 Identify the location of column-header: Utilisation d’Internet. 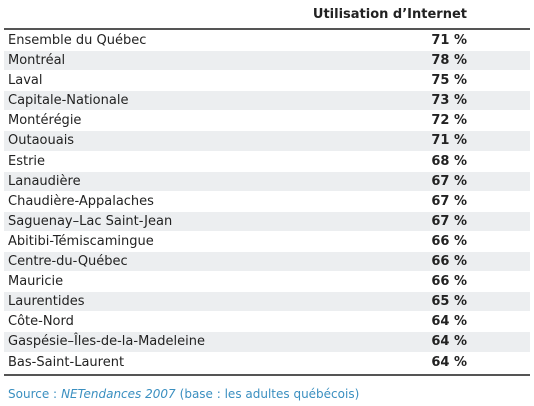
(389, 14).